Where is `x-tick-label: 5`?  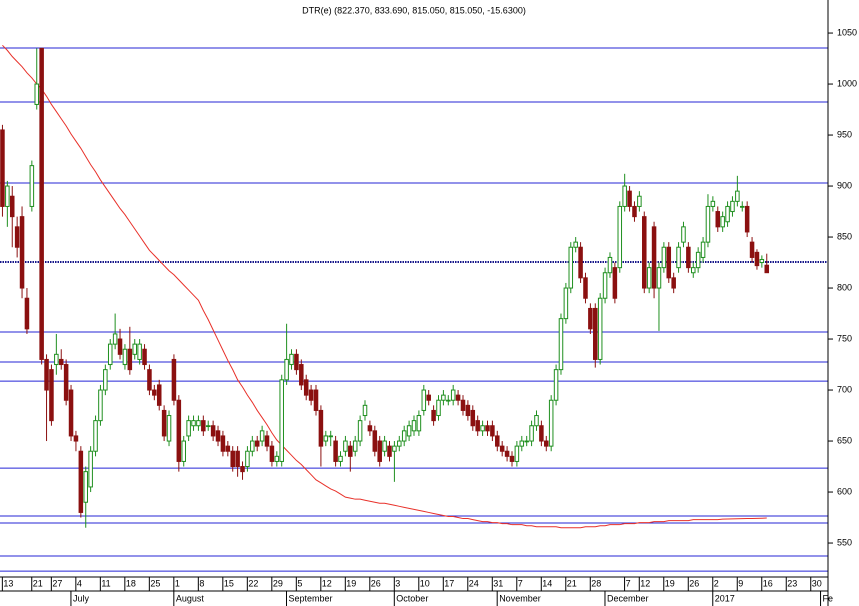 x-tick-label: 5 is located at coordinates (299, 583).